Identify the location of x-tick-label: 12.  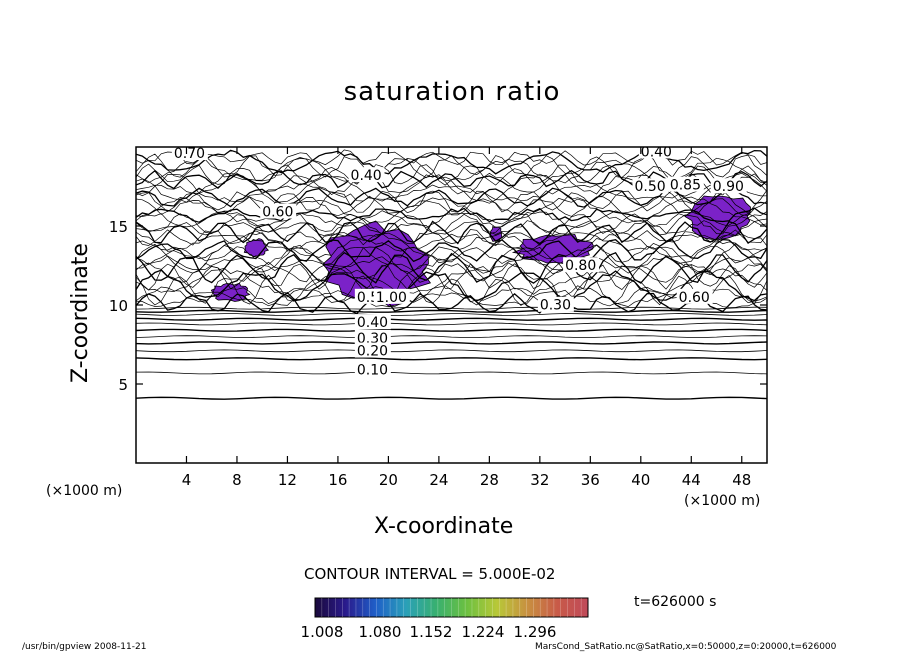
(287, 480).